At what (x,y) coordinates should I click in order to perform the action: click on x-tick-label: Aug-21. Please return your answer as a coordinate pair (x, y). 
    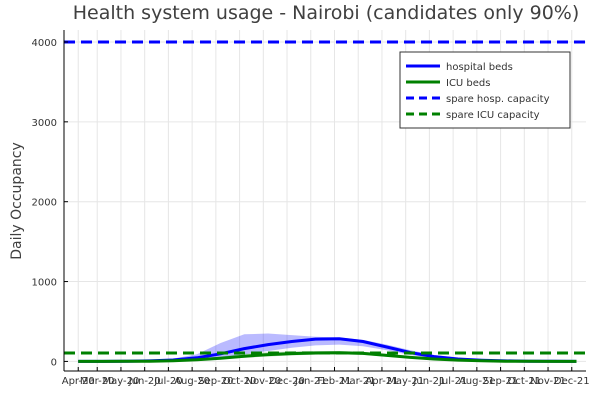
    Looking at the image, I should click on (477, 381).